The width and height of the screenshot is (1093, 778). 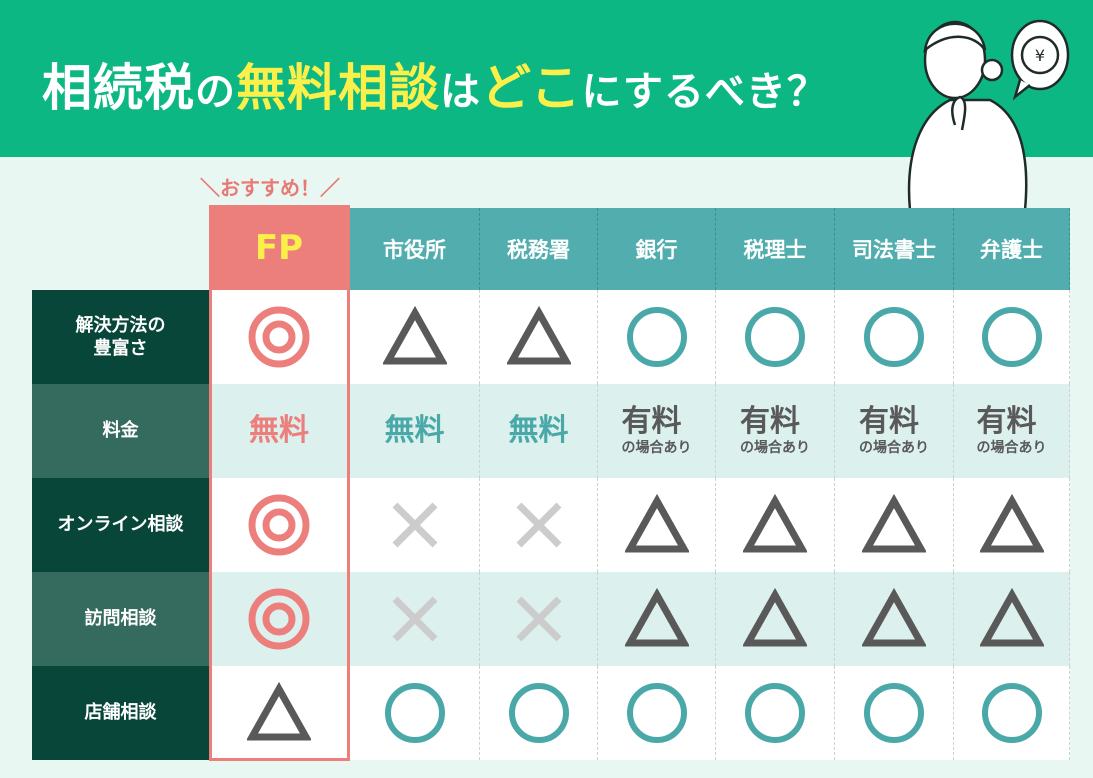 What do you see at coordinates (118, 88) in the screenshot?
I see `title-text: 相続税` at bounding box center [118, 88].